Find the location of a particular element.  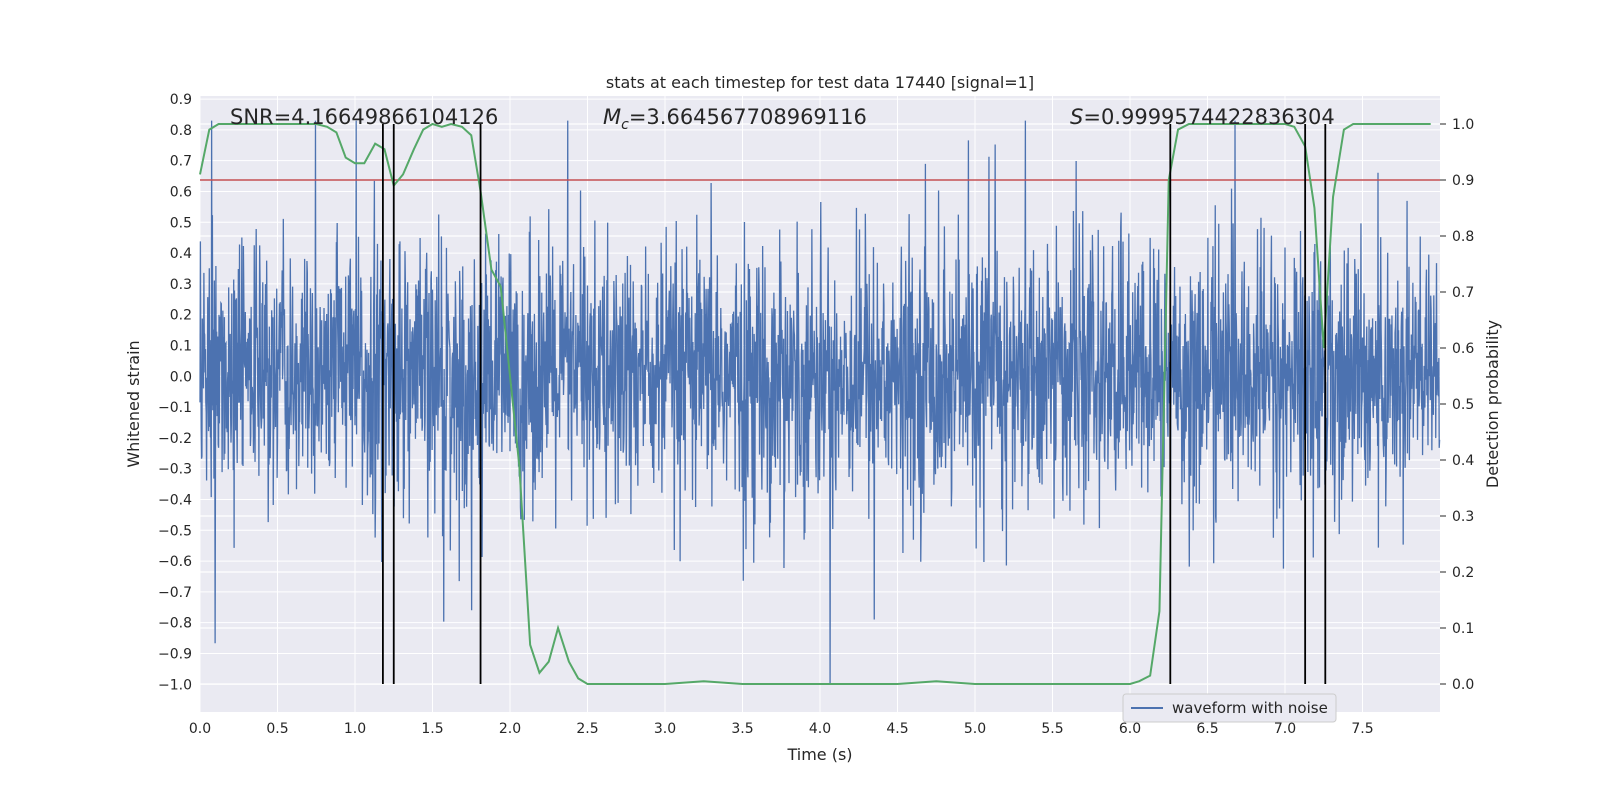

y2-tick-label: 0.6 is located at coordinates (1463, 349).